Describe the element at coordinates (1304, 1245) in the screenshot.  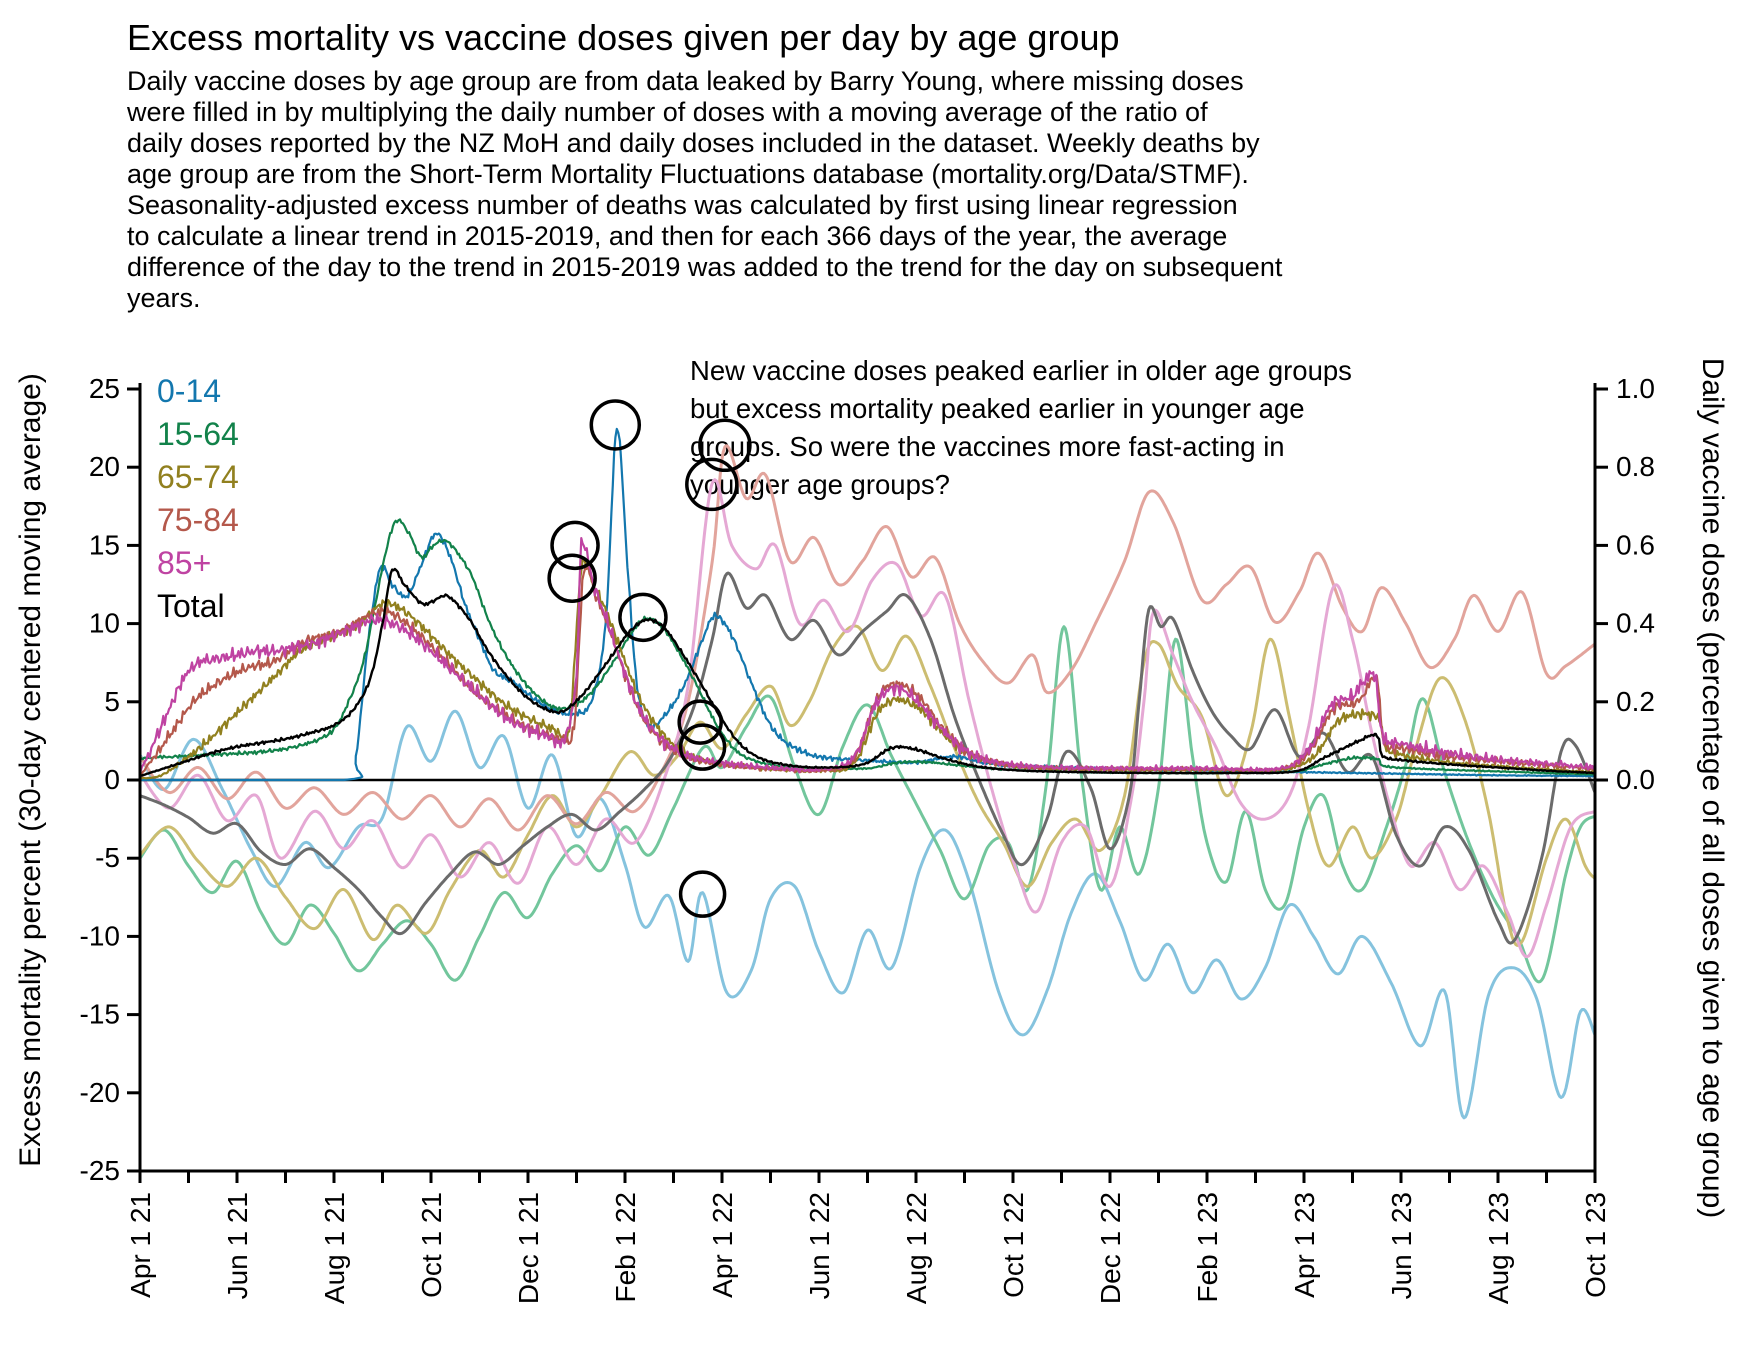
I see `x-tick-label: Apr 1 23` at that location.